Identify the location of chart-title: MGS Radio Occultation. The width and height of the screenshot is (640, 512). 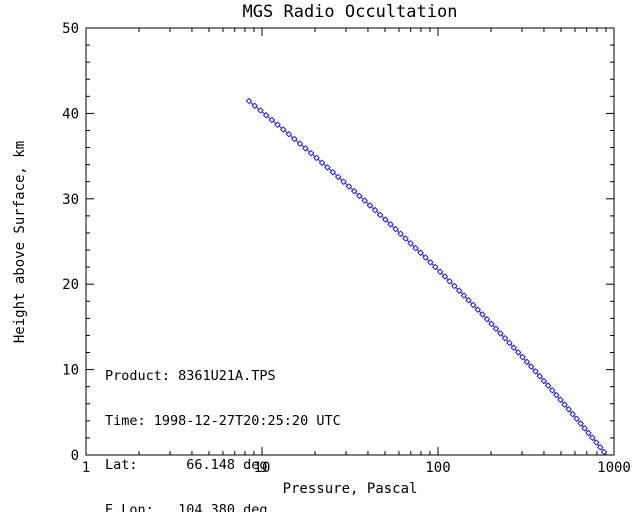
(350, 12).